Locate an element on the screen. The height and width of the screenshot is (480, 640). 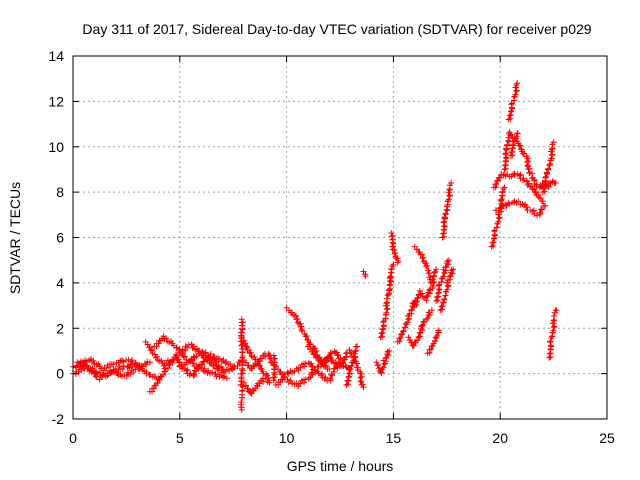
y-tick-label: 8 is located at coordinates (60, 192).